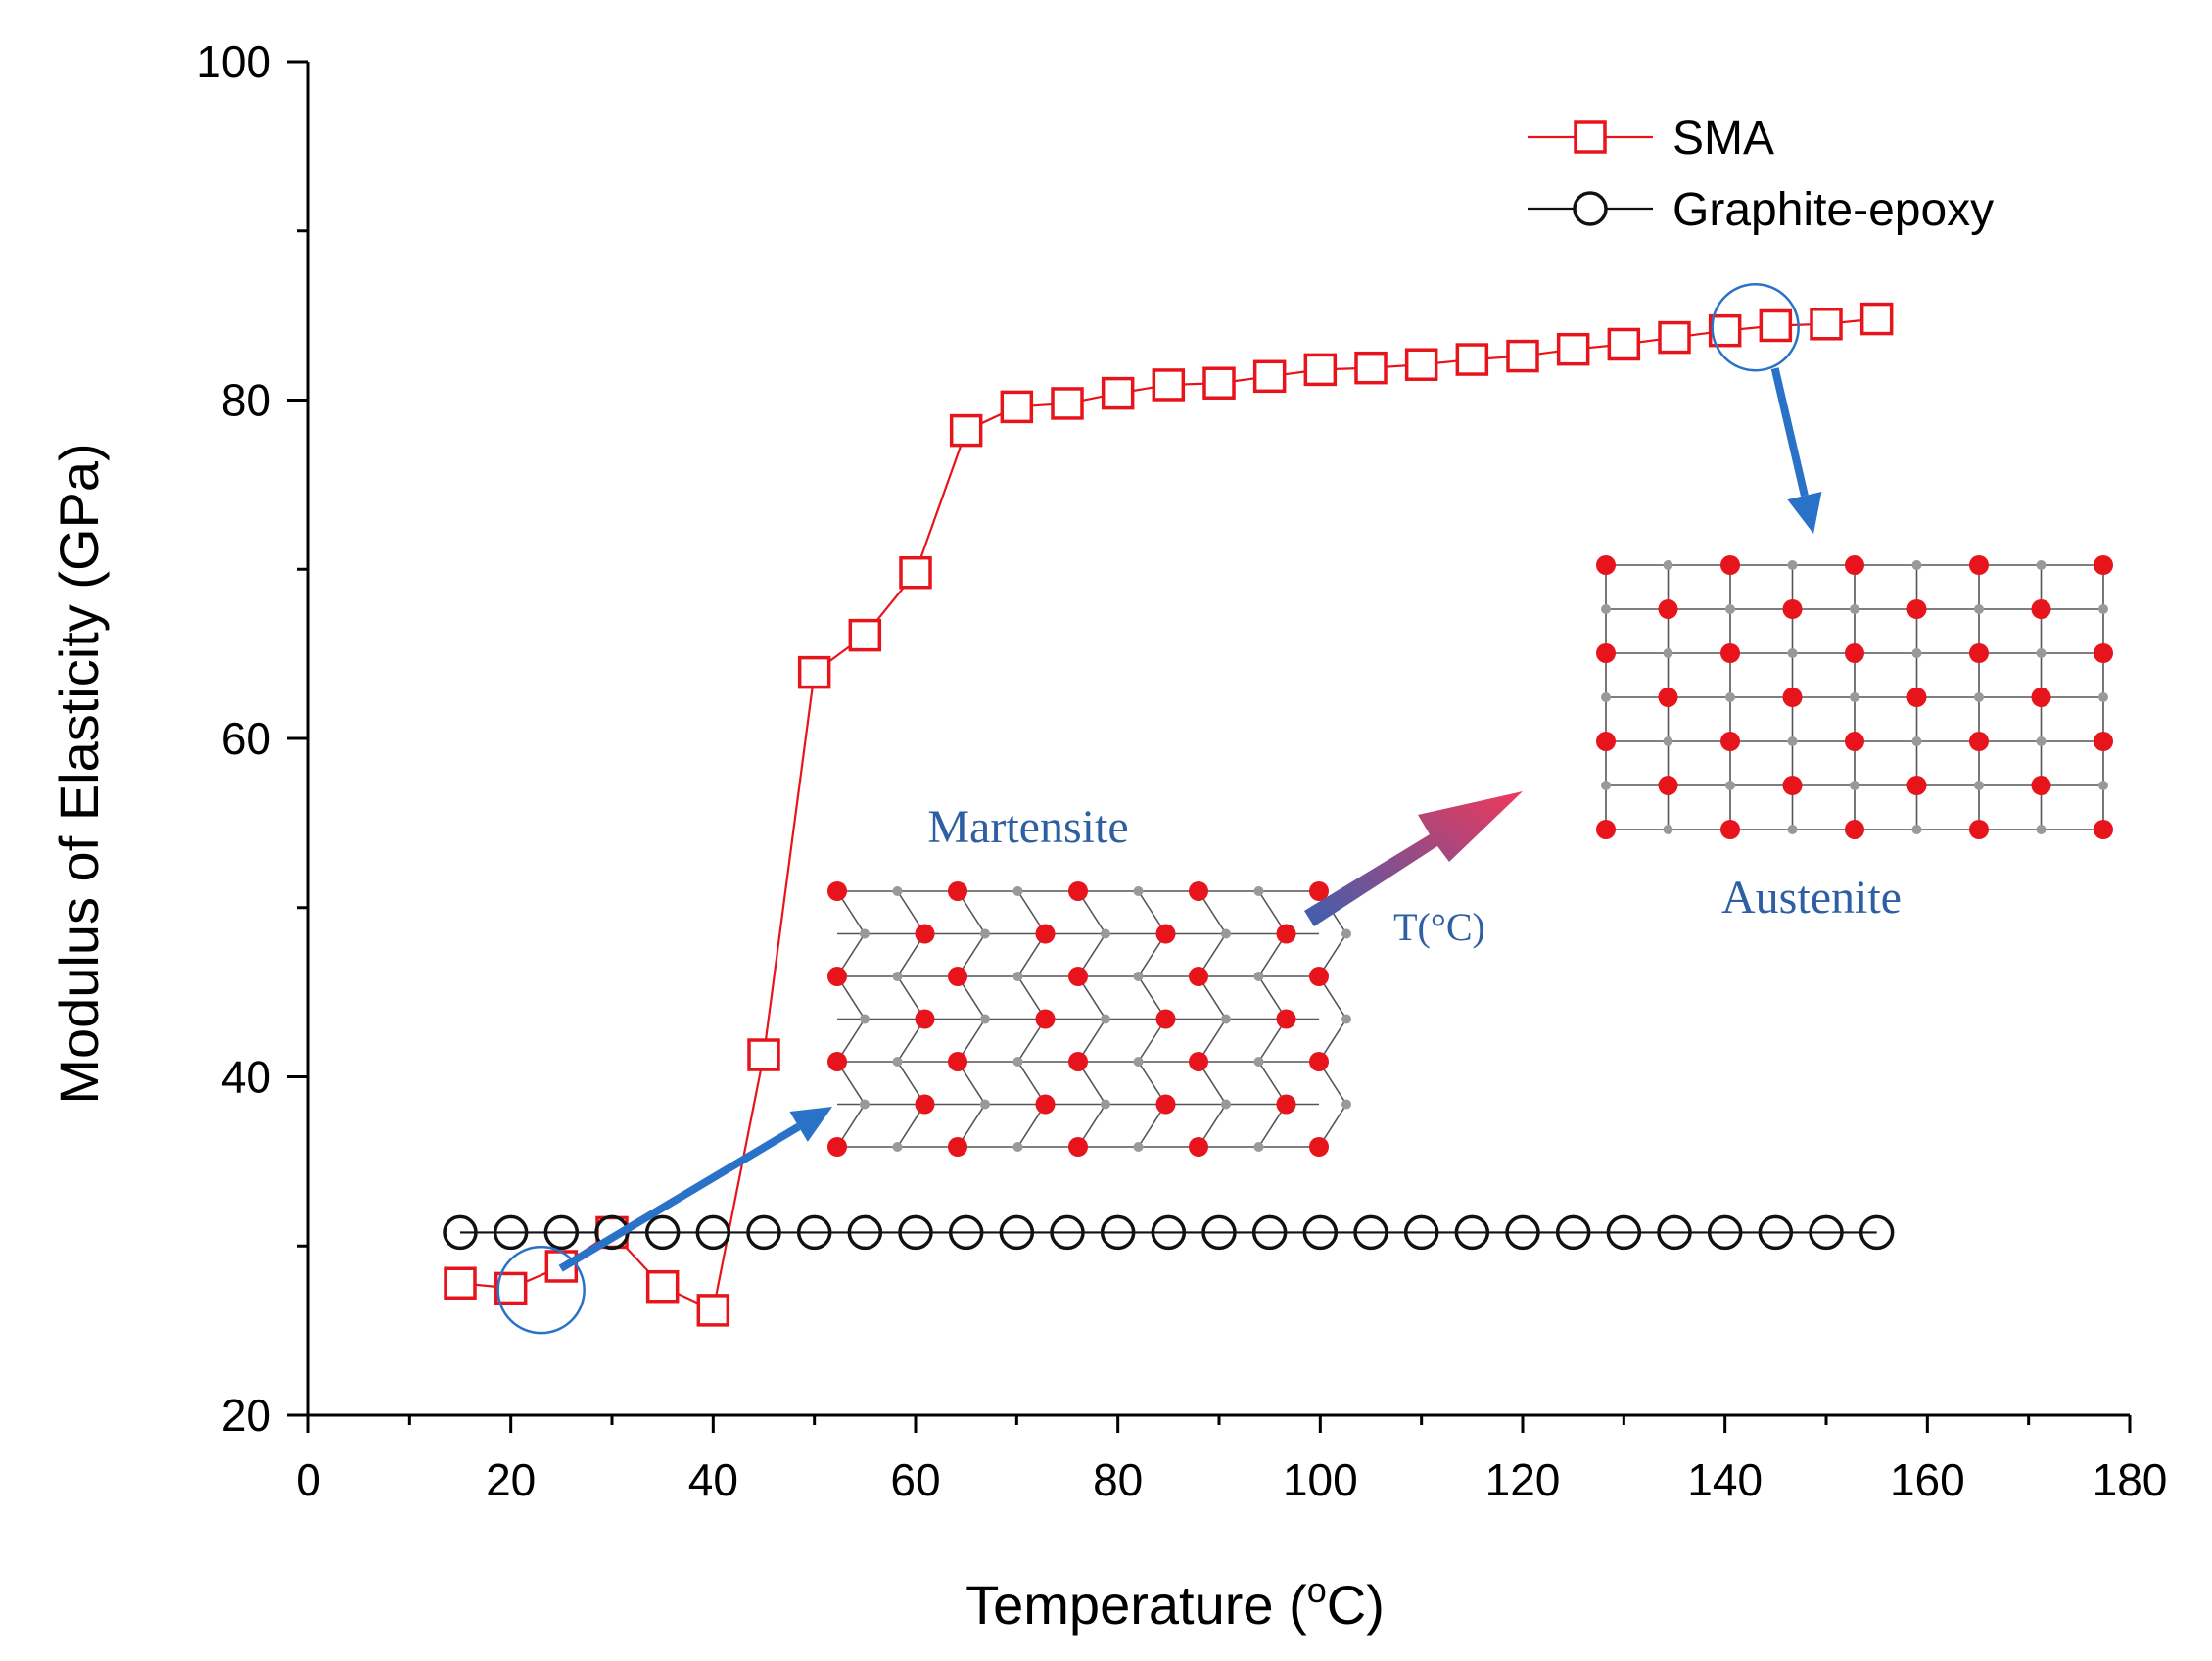 This screenshot has width=2212, height=1661. Describe the element at coordinates (1590, 137) in the screenshot. I see `legend-marker-sma` at that location.